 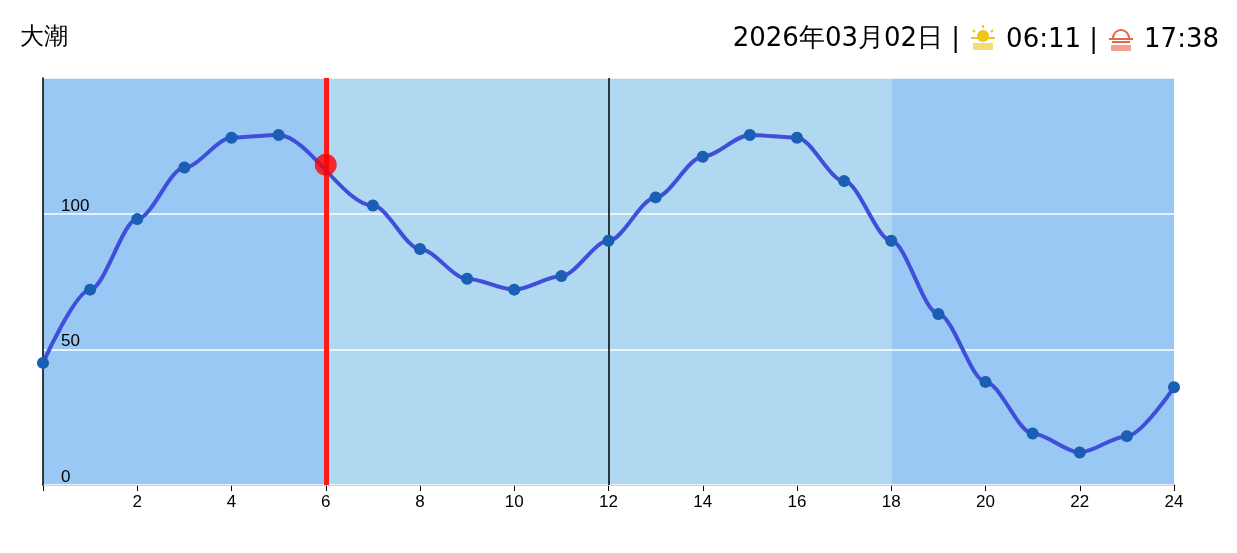 What do you see at coordinates (137, 501) in the screenshot?
I see `x-tick-label: 2` at bounding box center [137, 501].